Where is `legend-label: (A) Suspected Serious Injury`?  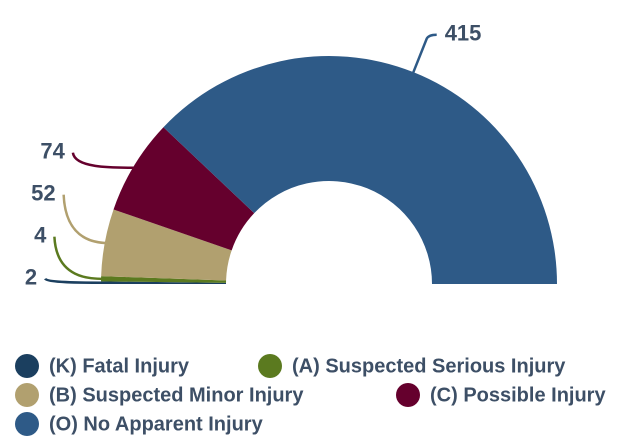 legend-label: (A) Suspected Serious Injury is located at coordinates (429, 366).